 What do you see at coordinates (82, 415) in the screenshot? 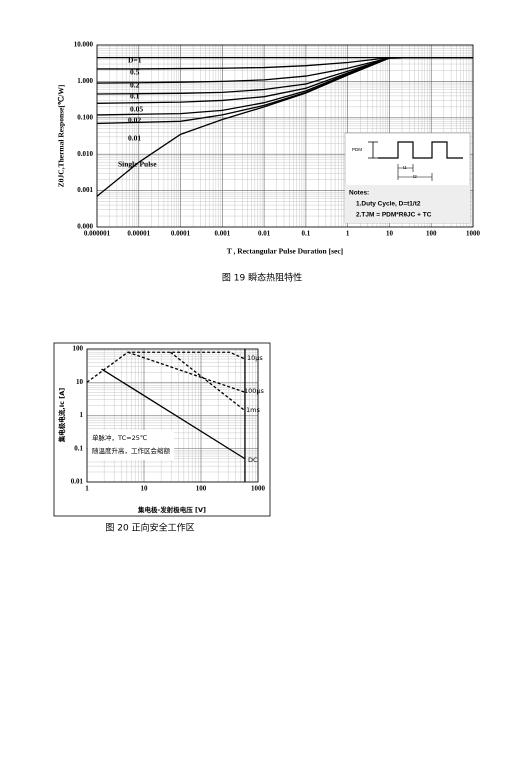
I see `y-tick-label: 1` at bounding box center [82, 415].